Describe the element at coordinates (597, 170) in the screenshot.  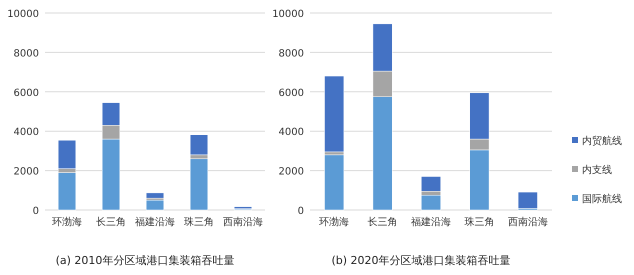
I see `legend-label: 内支线` at that location.